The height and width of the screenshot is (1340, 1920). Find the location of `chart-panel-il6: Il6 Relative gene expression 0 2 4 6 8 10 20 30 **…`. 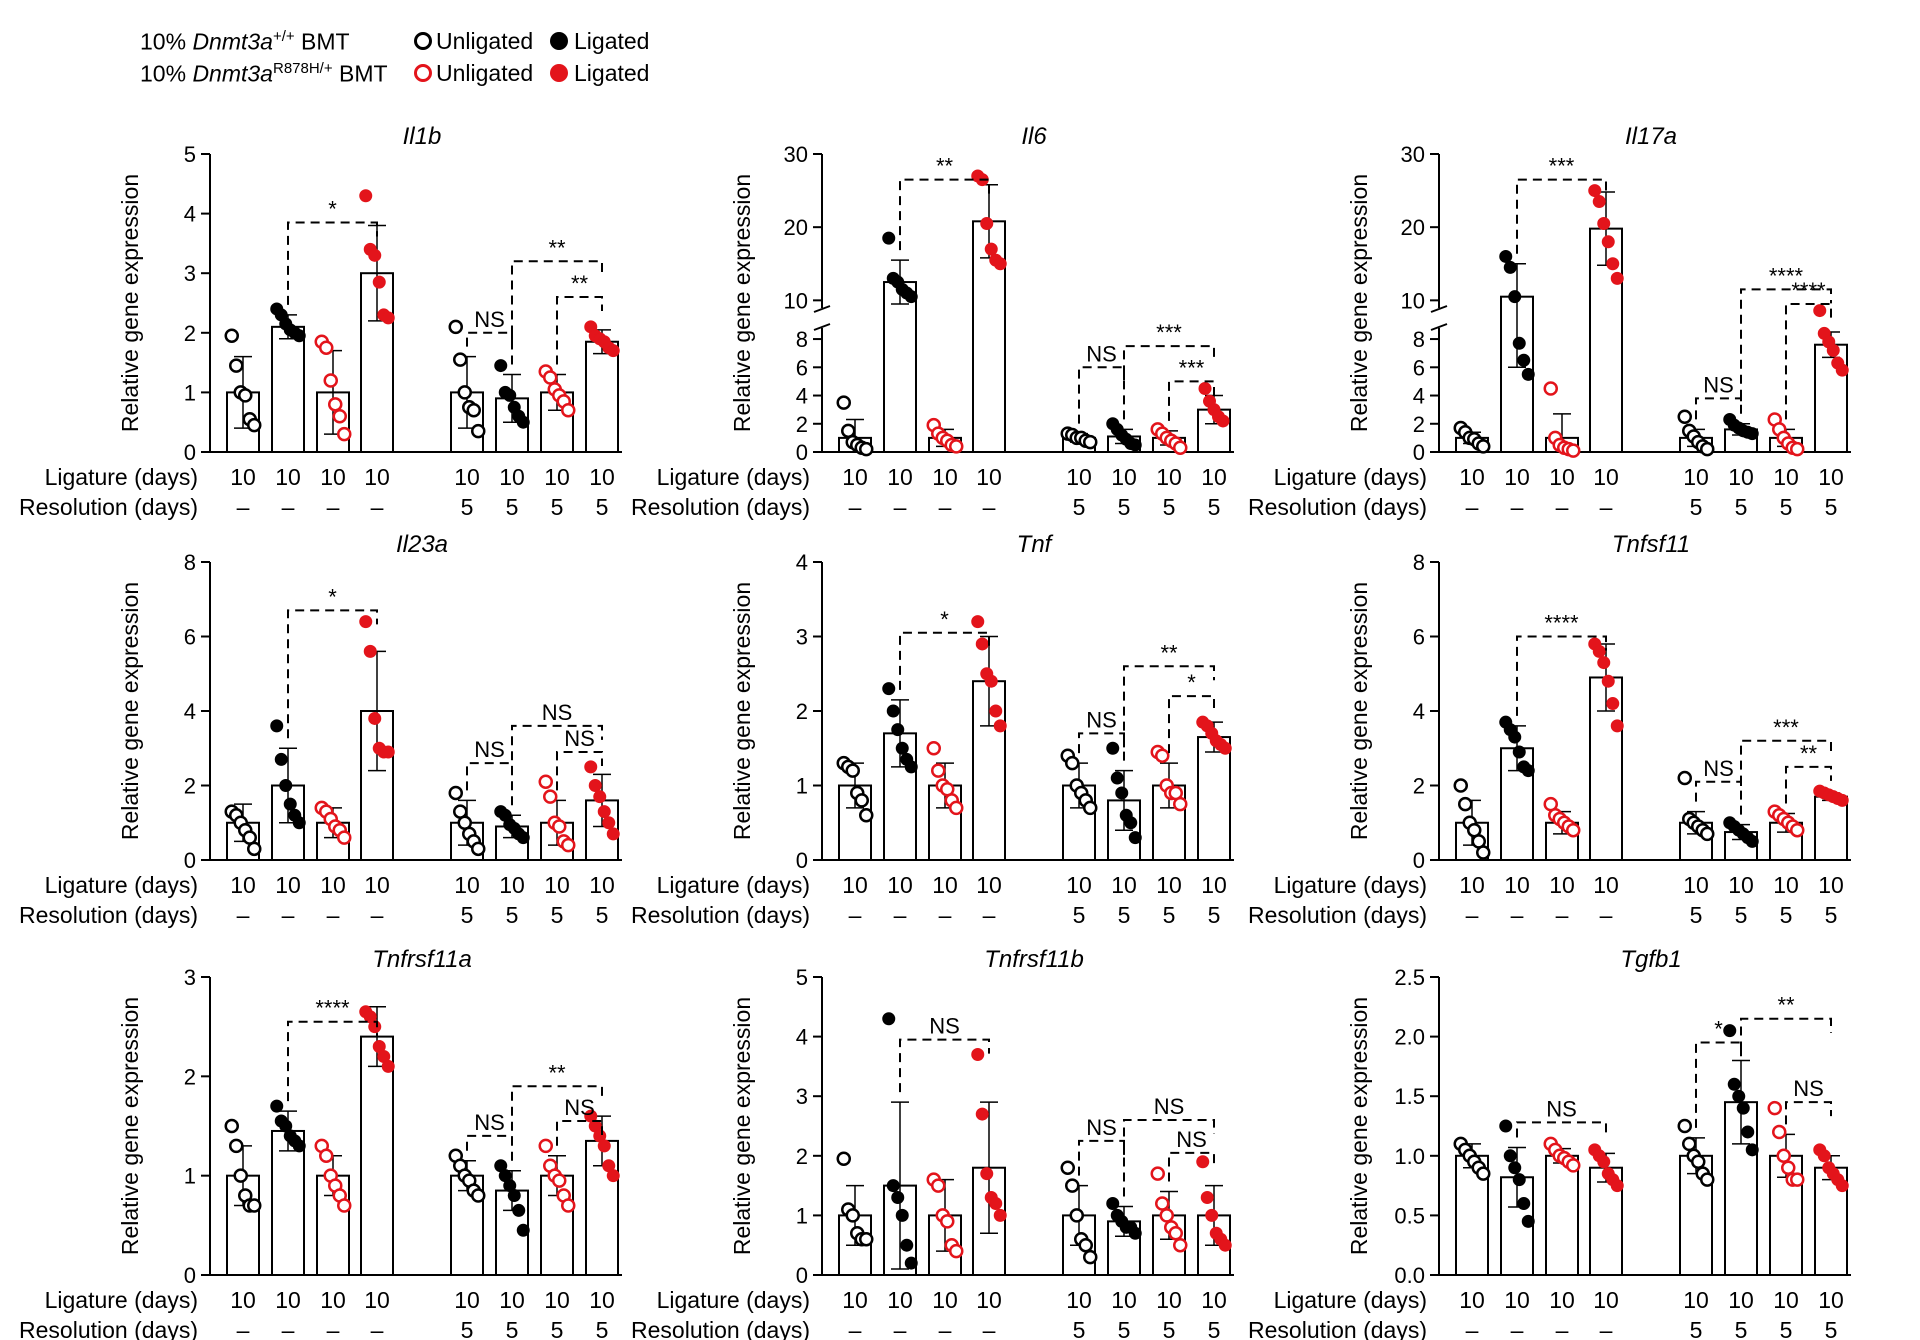

chart-panel-il6: Il6 Relative gene expression 0 2 4 6 8 10 20 30 **… is located at coordinates (932, 321).